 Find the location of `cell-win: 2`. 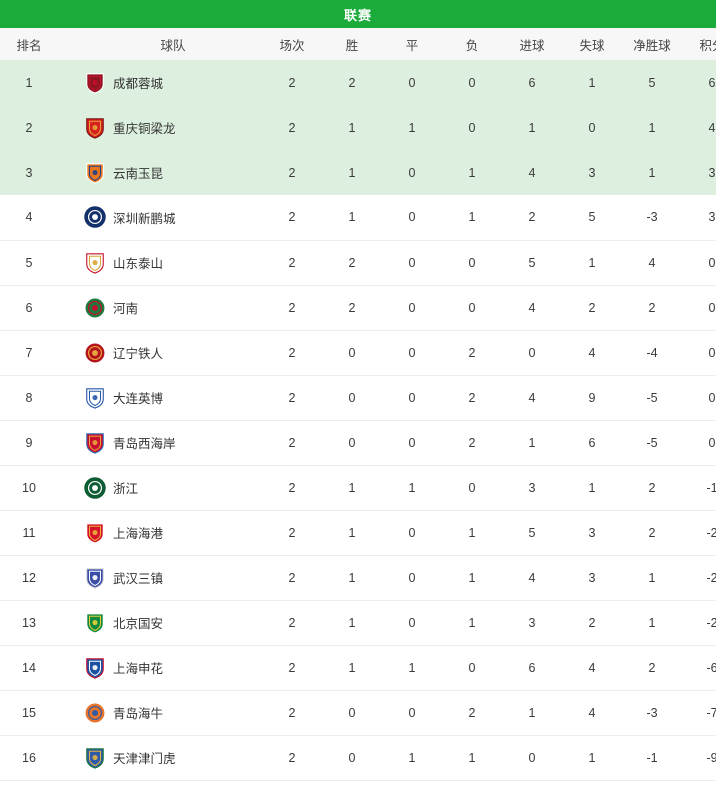

cell-win: 2 is located at coordinates (352, 307).